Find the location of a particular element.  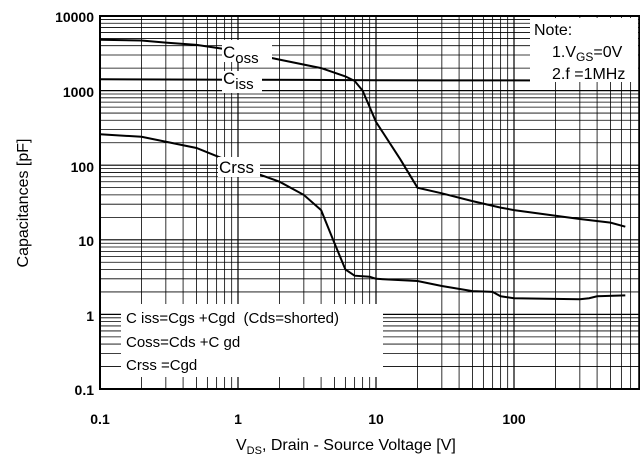

x-axis-title-sub: DS is located at coordinates (254, 451).